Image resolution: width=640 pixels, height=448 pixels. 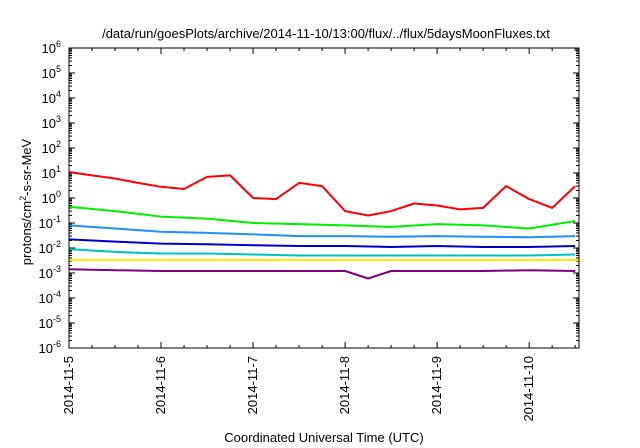 What do you see at coordinates (58, 169) in the screenshot?
I see `y-tick-exponent: 1` at bounding box center [58, 169].